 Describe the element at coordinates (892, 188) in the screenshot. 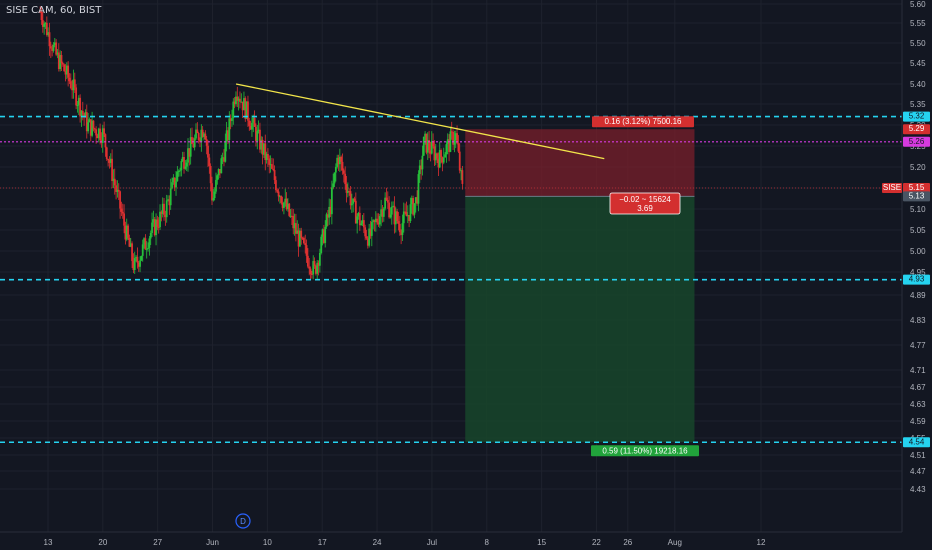

I see `symbol-tag: SISE` at that location.